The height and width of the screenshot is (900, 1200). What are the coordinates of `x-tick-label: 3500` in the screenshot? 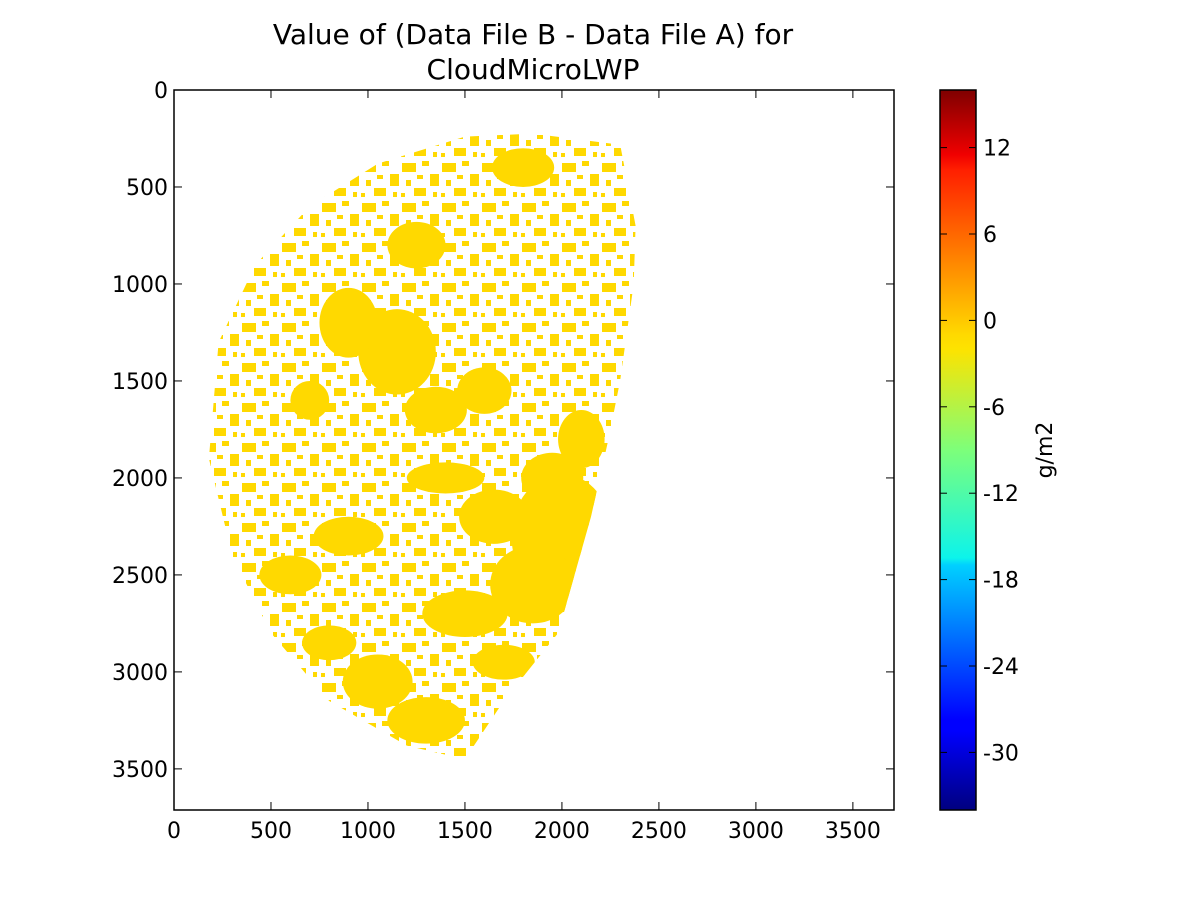 It's located at (853, 831).